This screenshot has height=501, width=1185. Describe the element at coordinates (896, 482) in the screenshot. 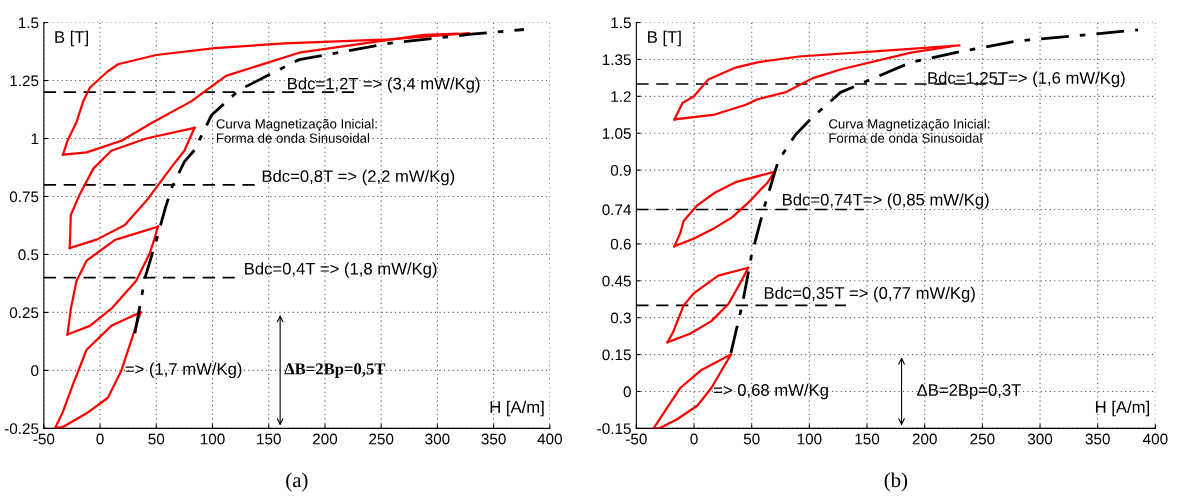

I see `text: (b)` at that location.